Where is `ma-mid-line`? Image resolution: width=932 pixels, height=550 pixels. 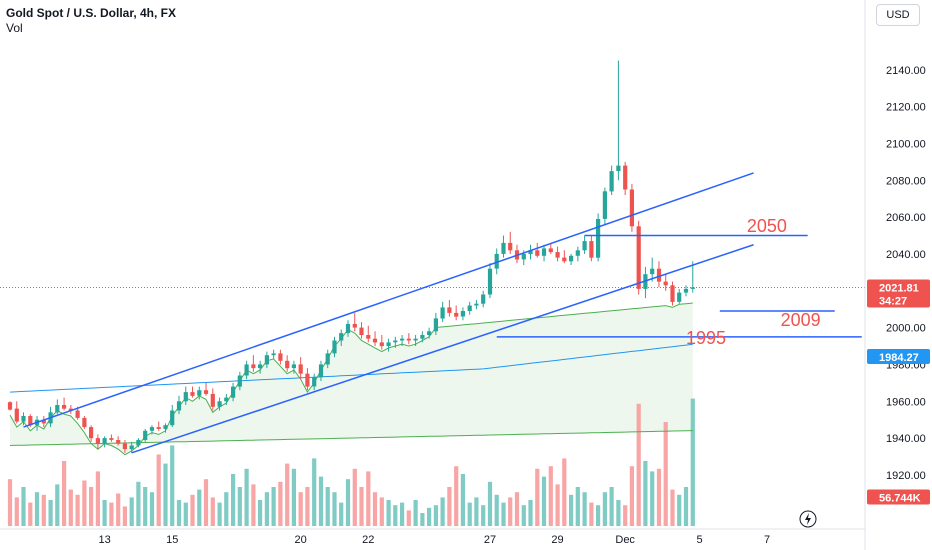 ma-mid-line is located at coordinates (351, 368).